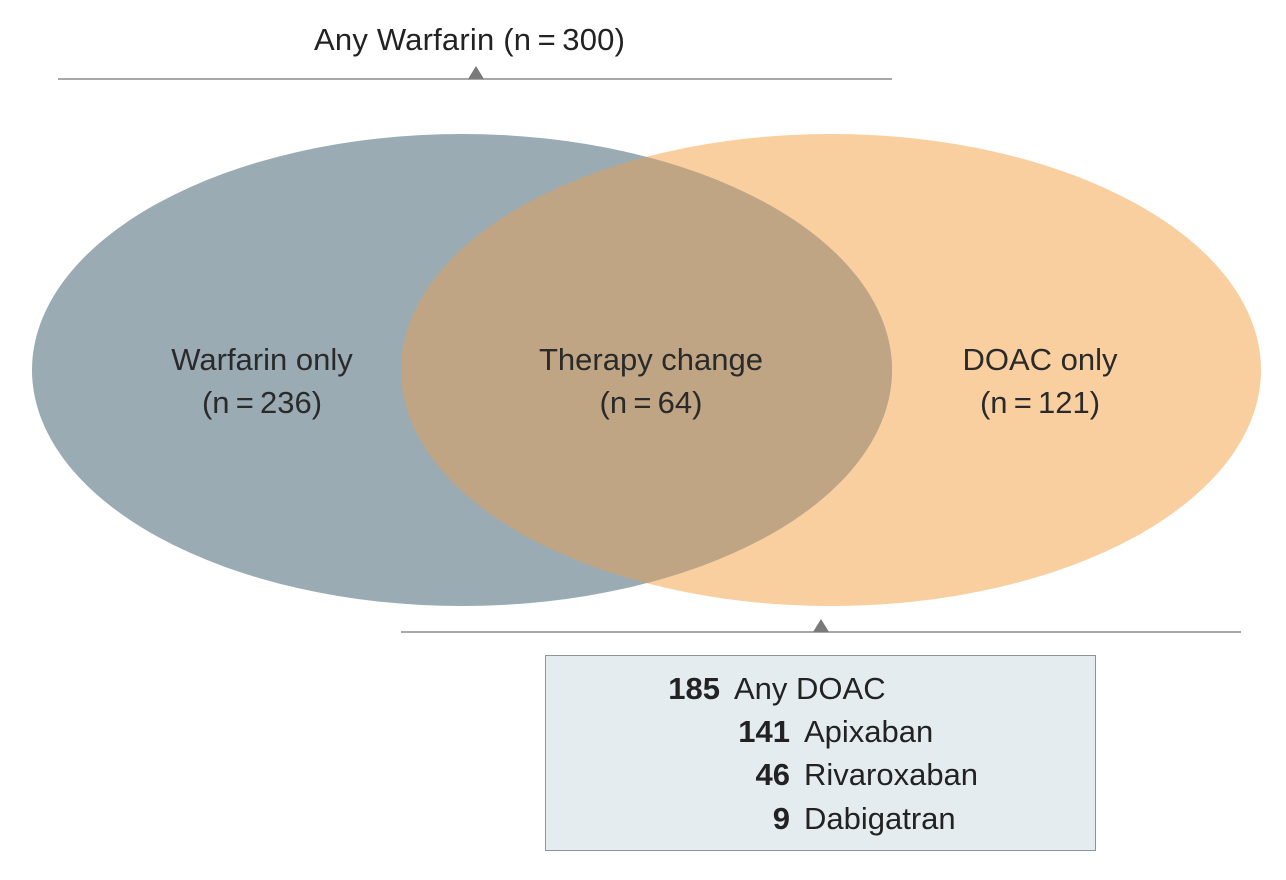 This screenshot has height=880, width=1286. I want to click on therapy-change-region-label: Therapy change (n = 64), so click(651, 381).